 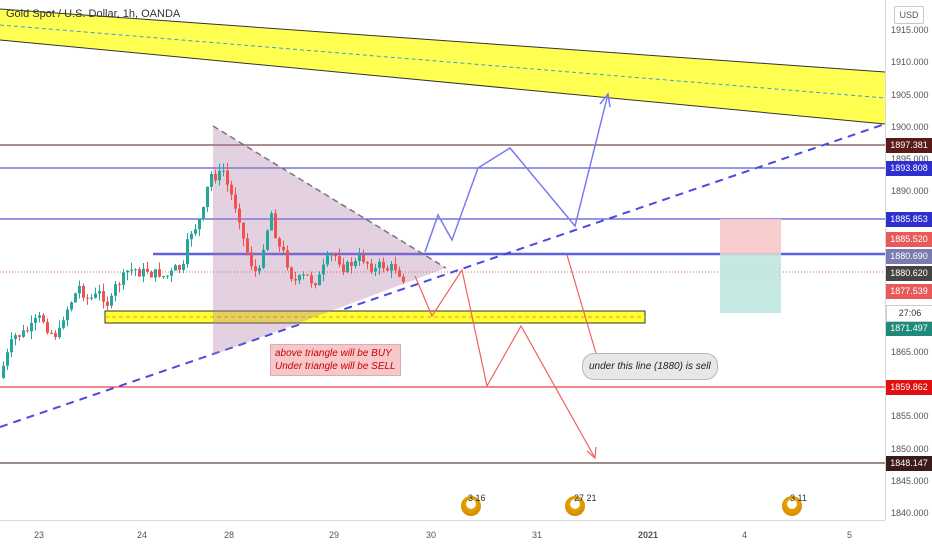 I want to click on triangle-note-line2: Under triangle will be SELL, so click(x=335, y=366).